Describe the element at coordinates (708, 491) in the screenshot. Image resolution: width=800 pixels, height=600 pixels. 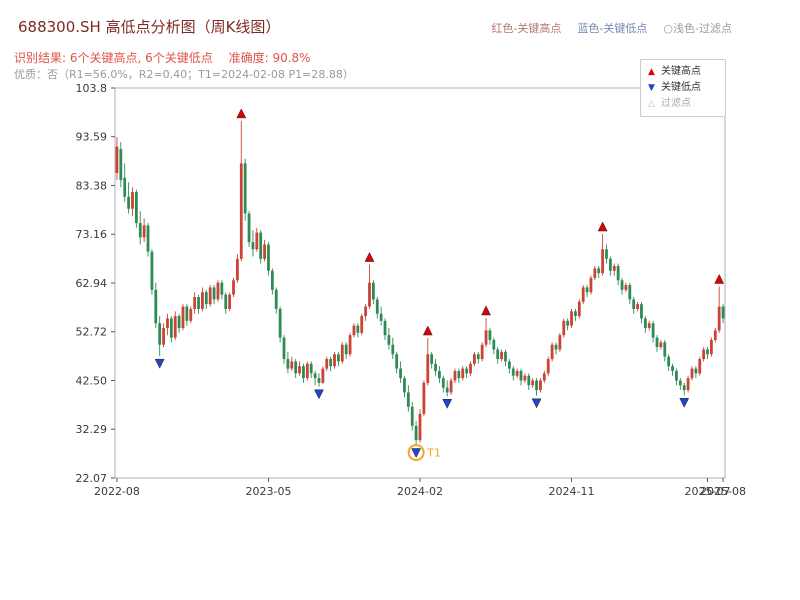
I see `svg-text: 2025-07` at that location.